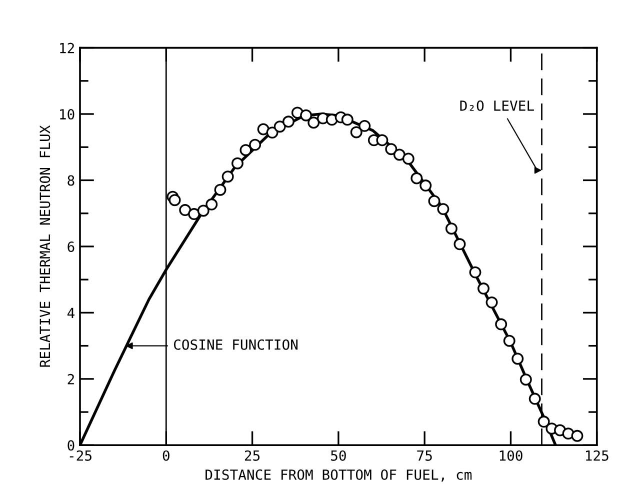 The height and width of the screenshot is (503, 625). Describe the element at coordinates (71, 246) in the screenshot. I see `y-tick-label: 6` at that location.